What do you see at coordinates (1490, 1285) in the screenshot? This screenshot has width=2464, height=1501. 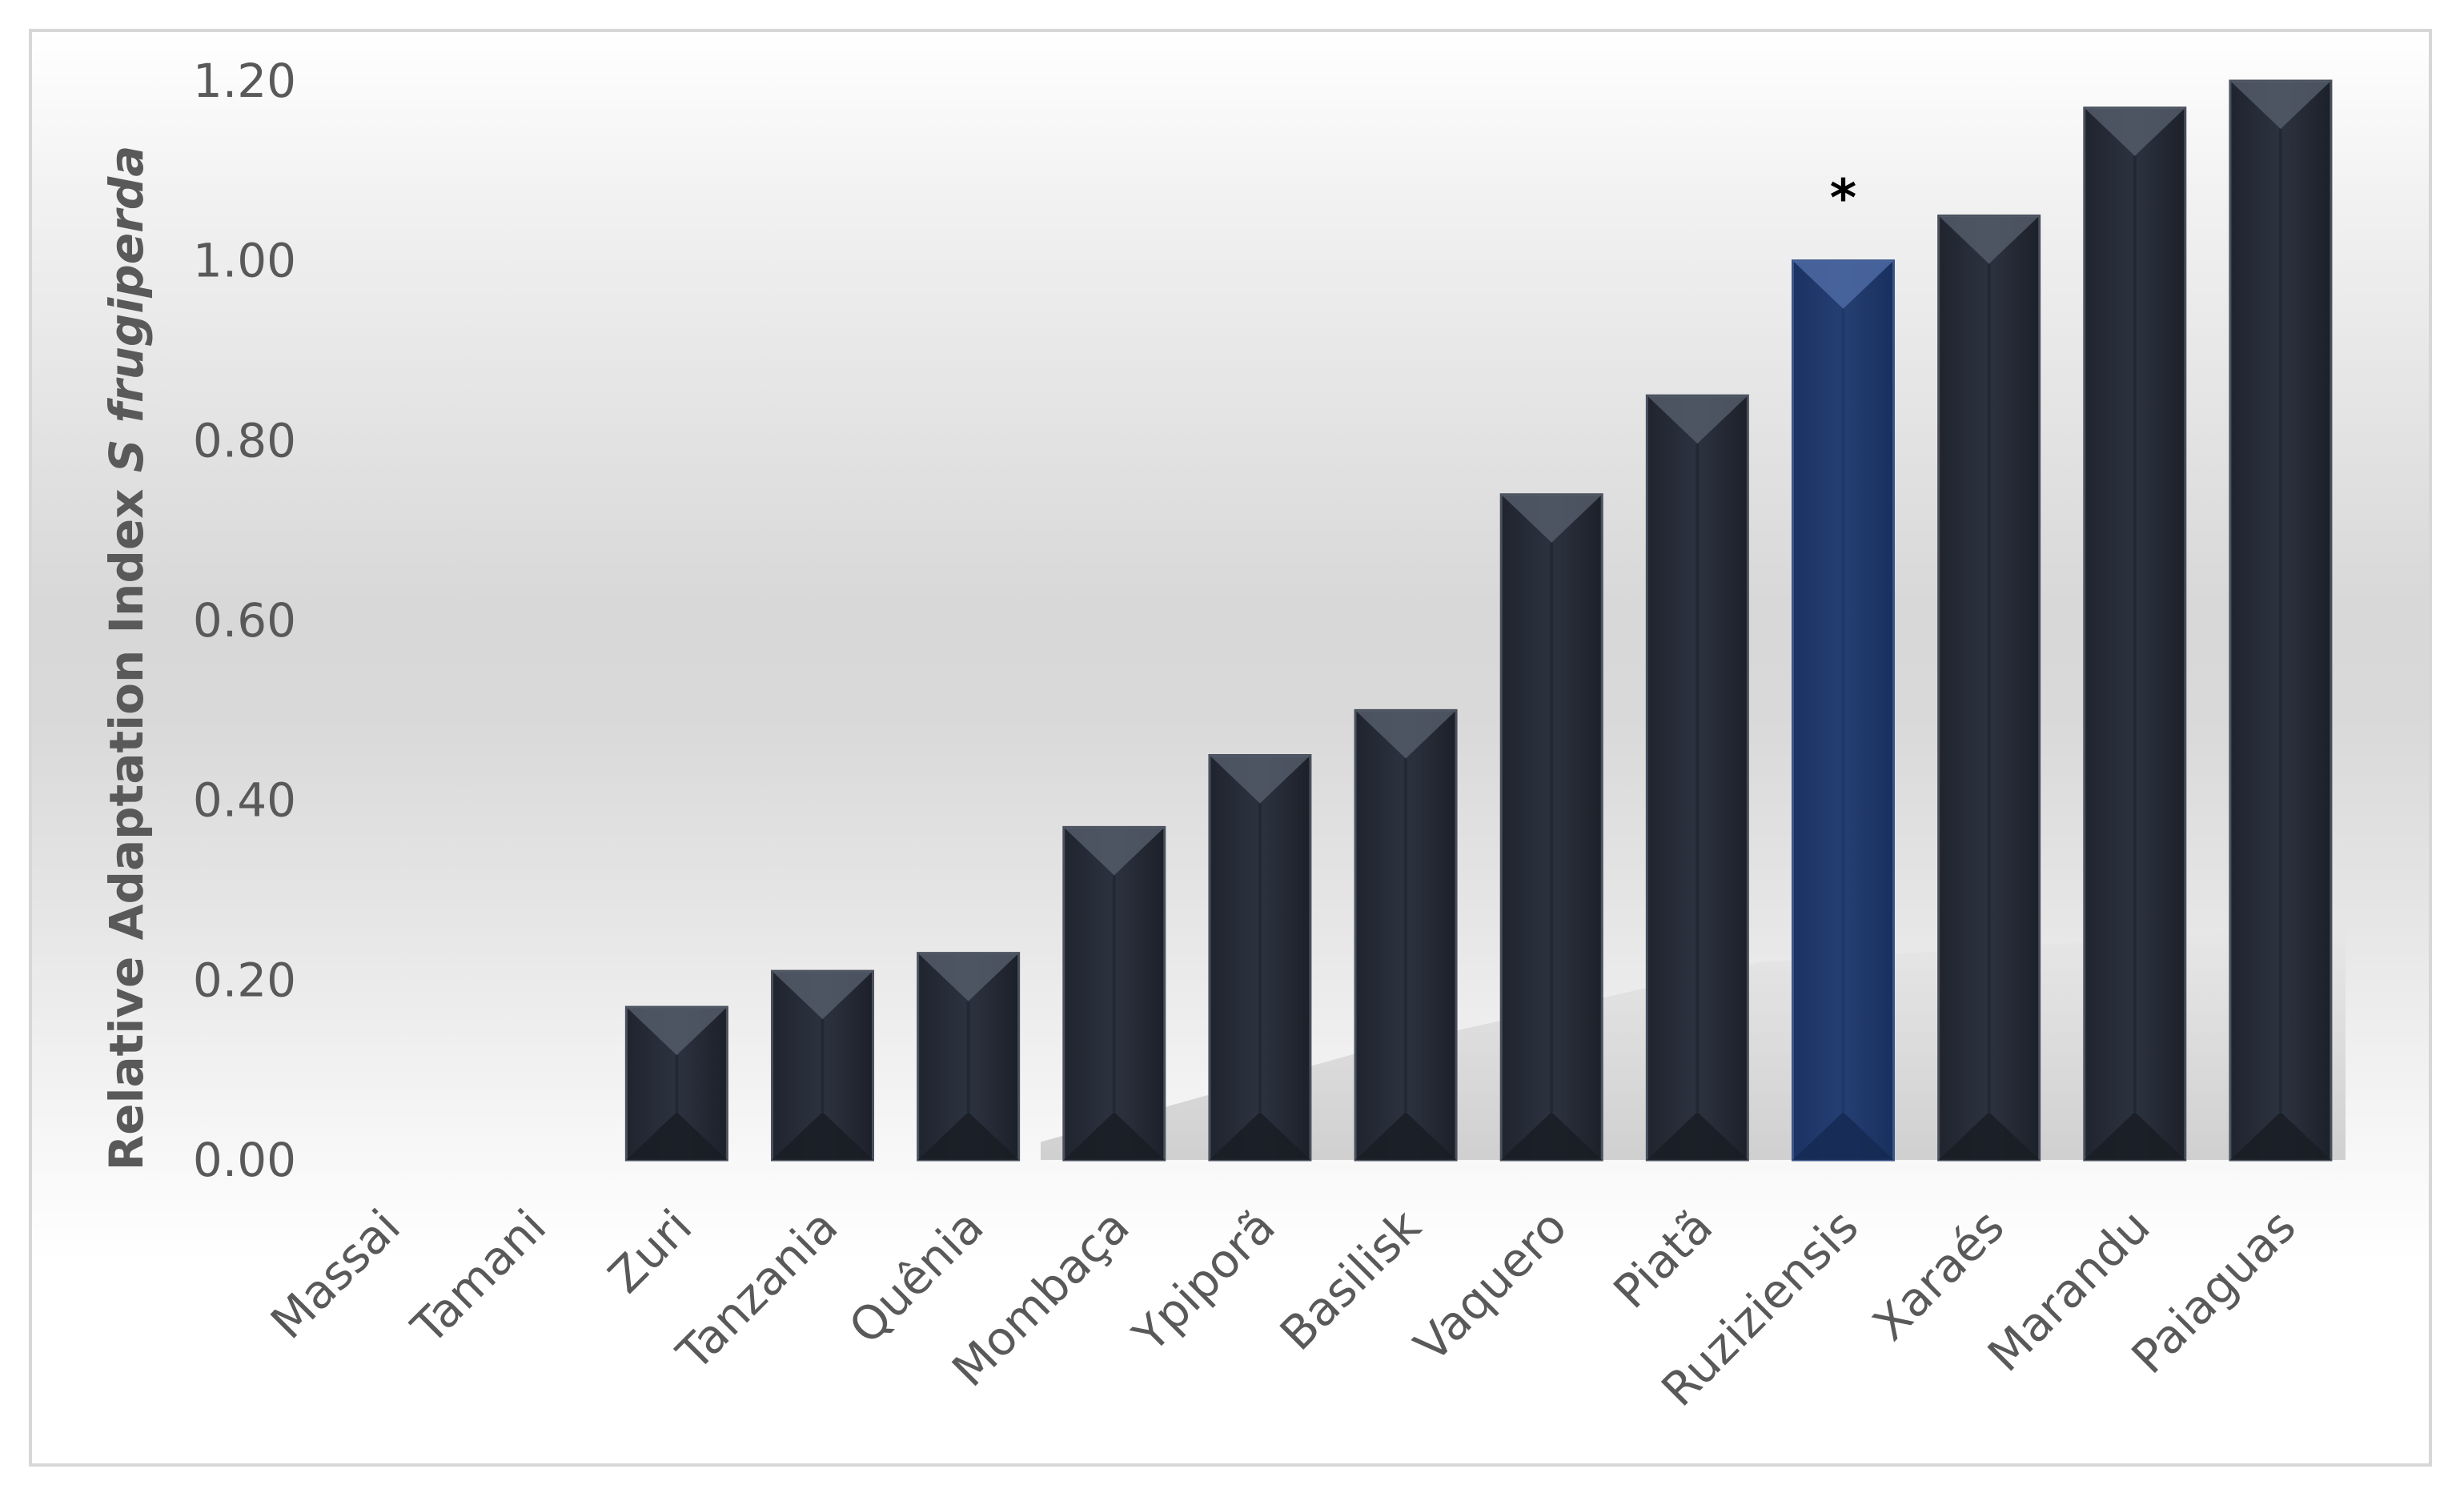 I see `x-category-label: Vaquero` at bounding box center [1490, 1285].